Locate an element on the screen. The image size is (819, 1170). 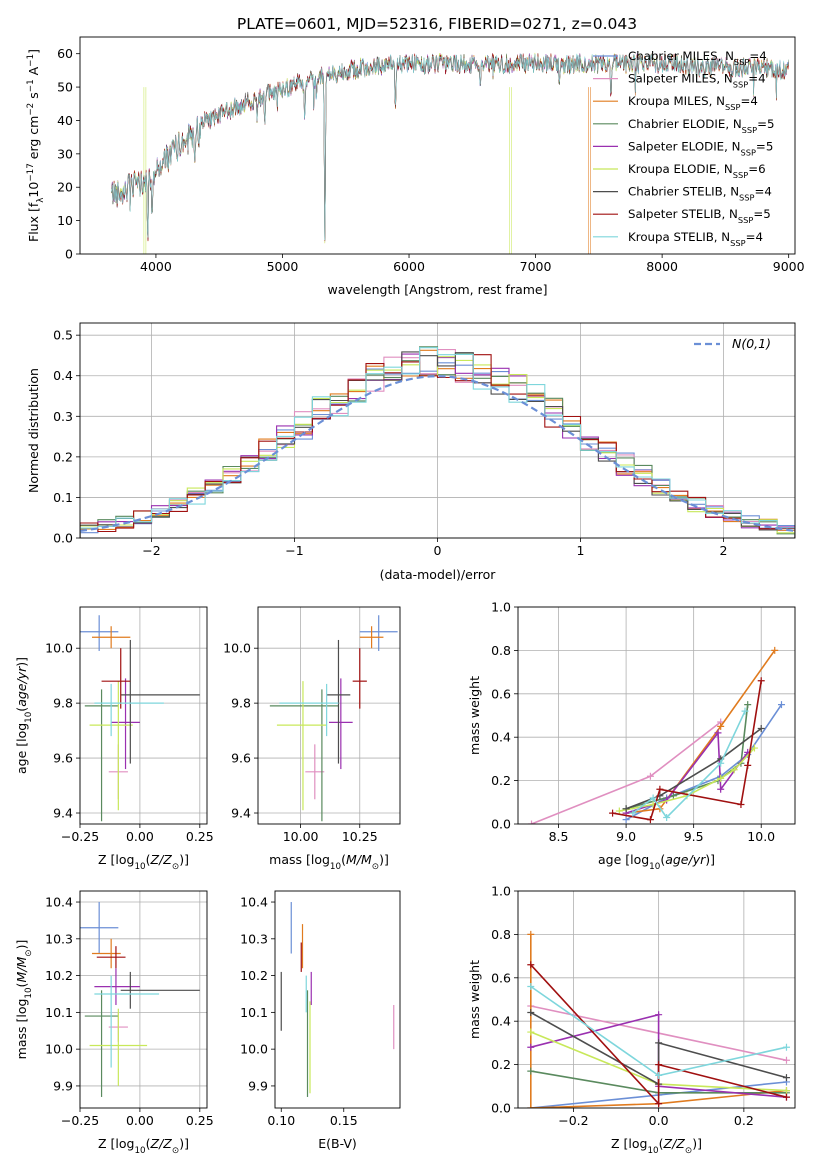
y-axis-label: age [log10(age/yr)] is located at coordinates (24, 715).